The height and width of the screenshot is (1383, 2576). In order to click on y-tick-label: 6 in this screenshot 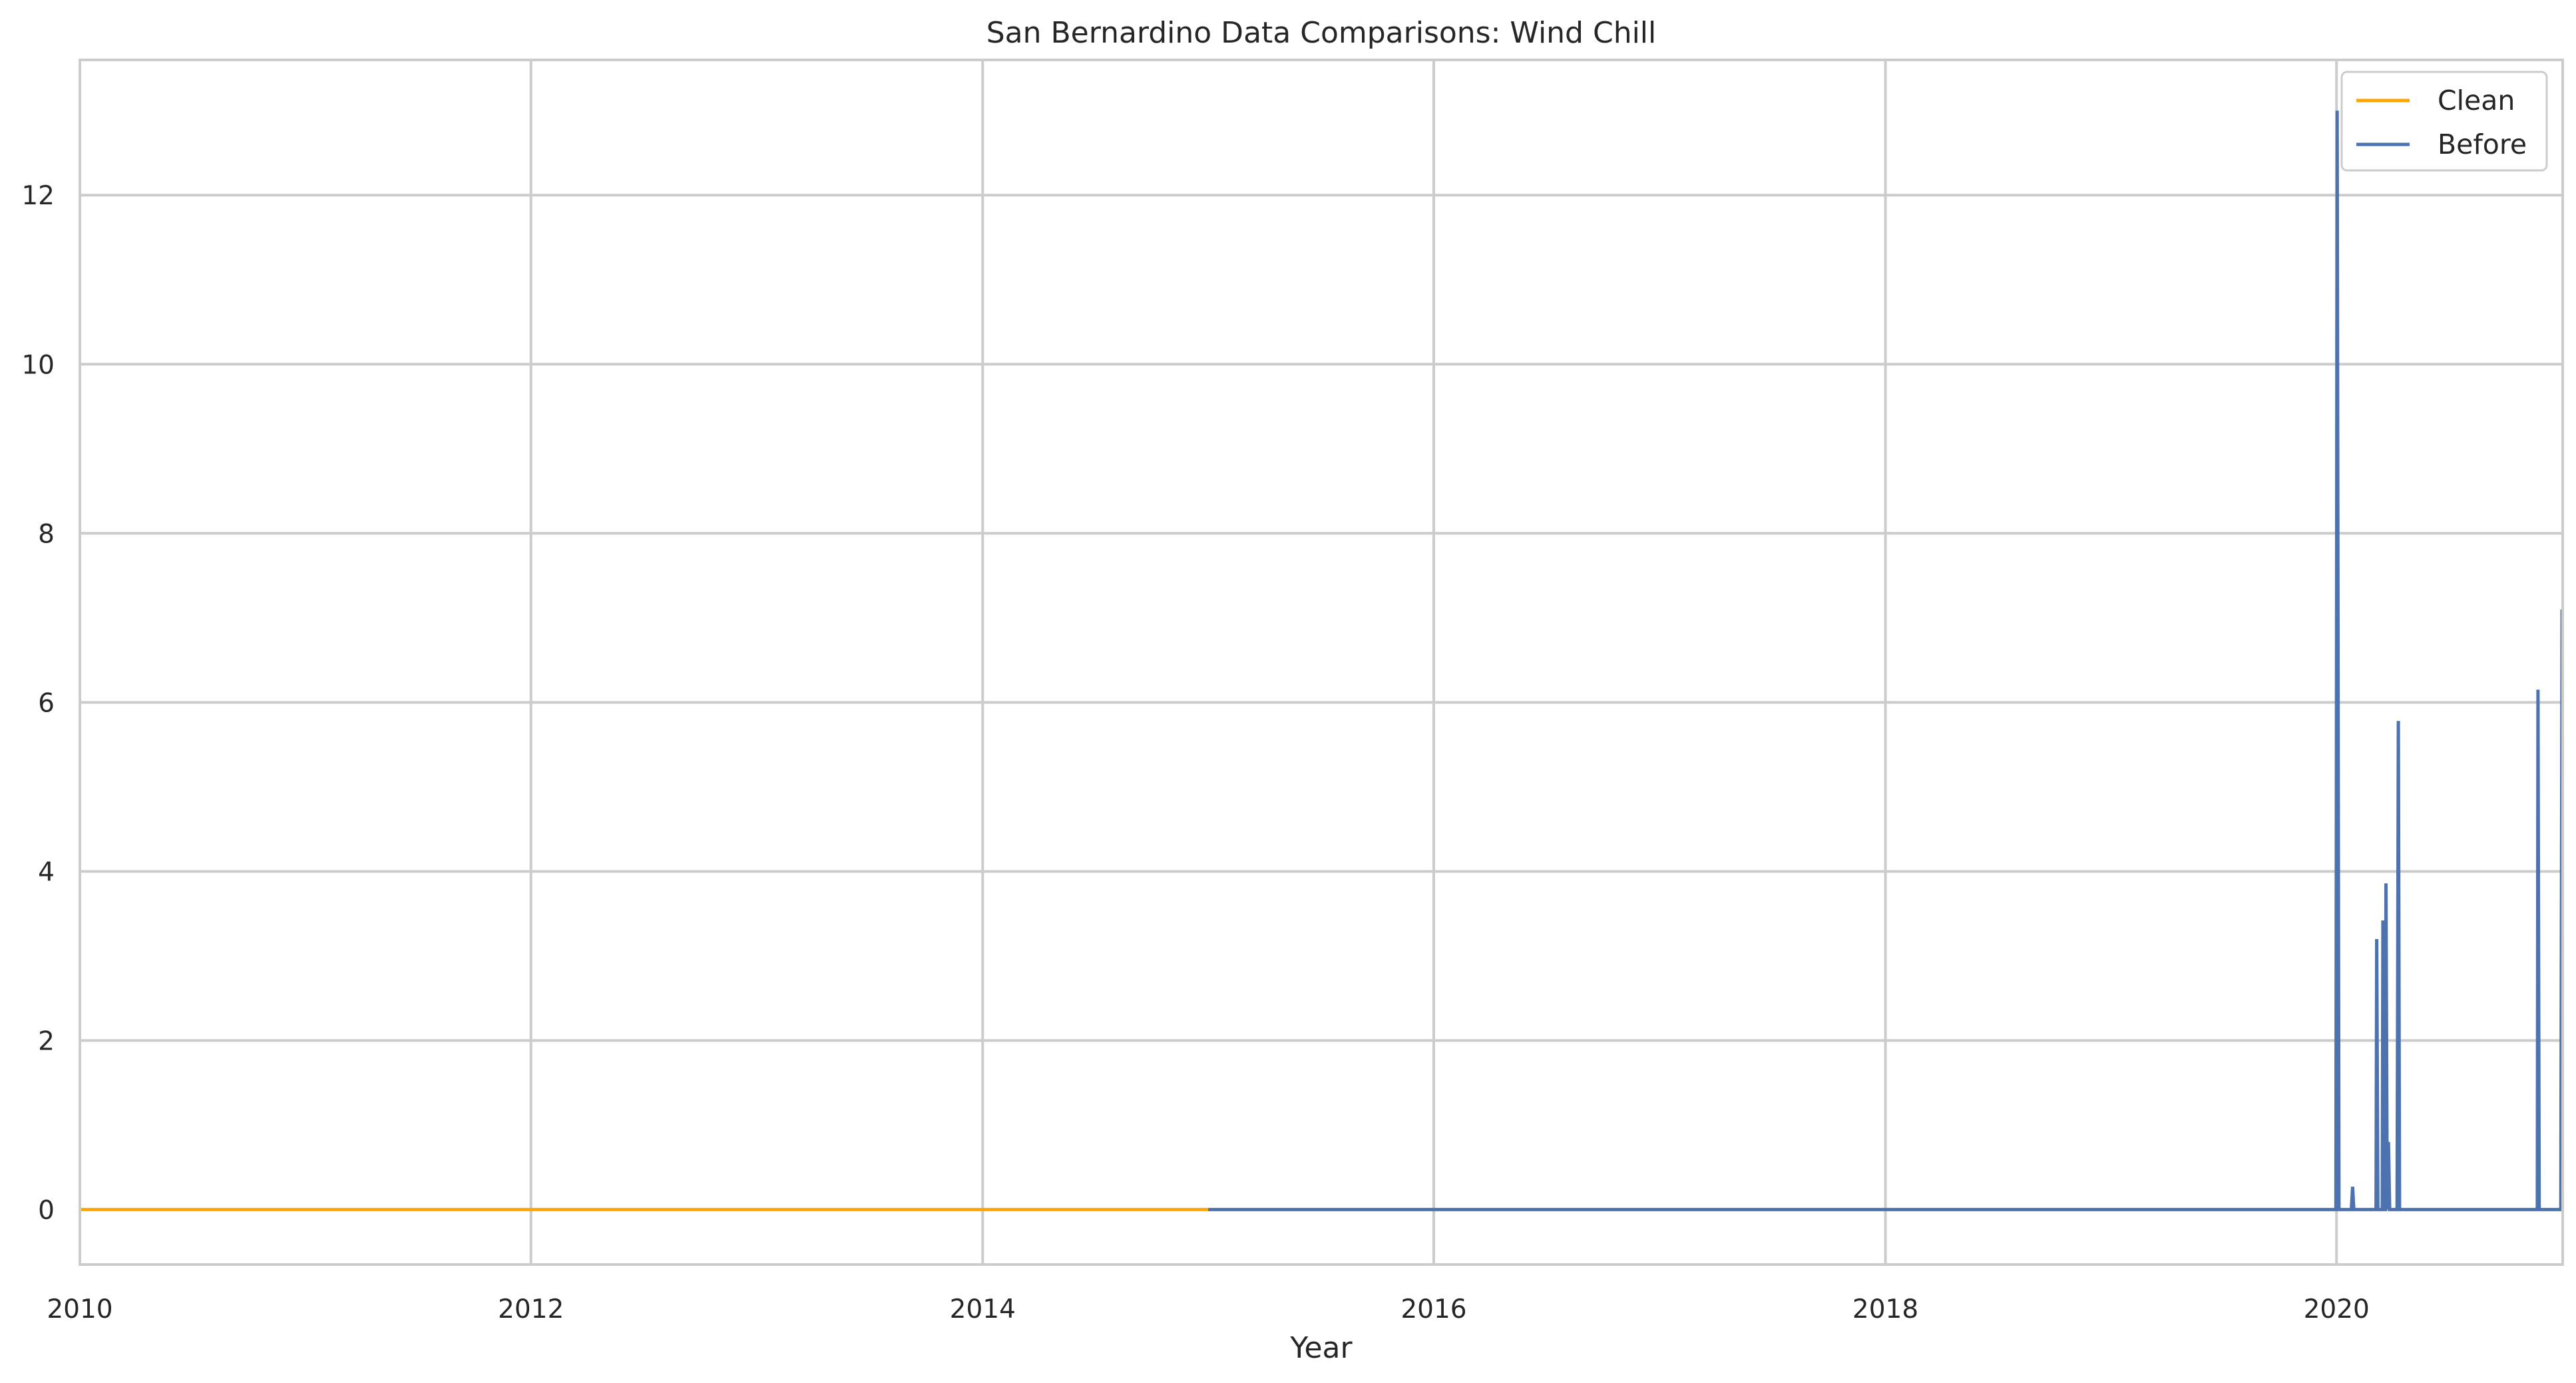, I will do `click(46, 703)`.